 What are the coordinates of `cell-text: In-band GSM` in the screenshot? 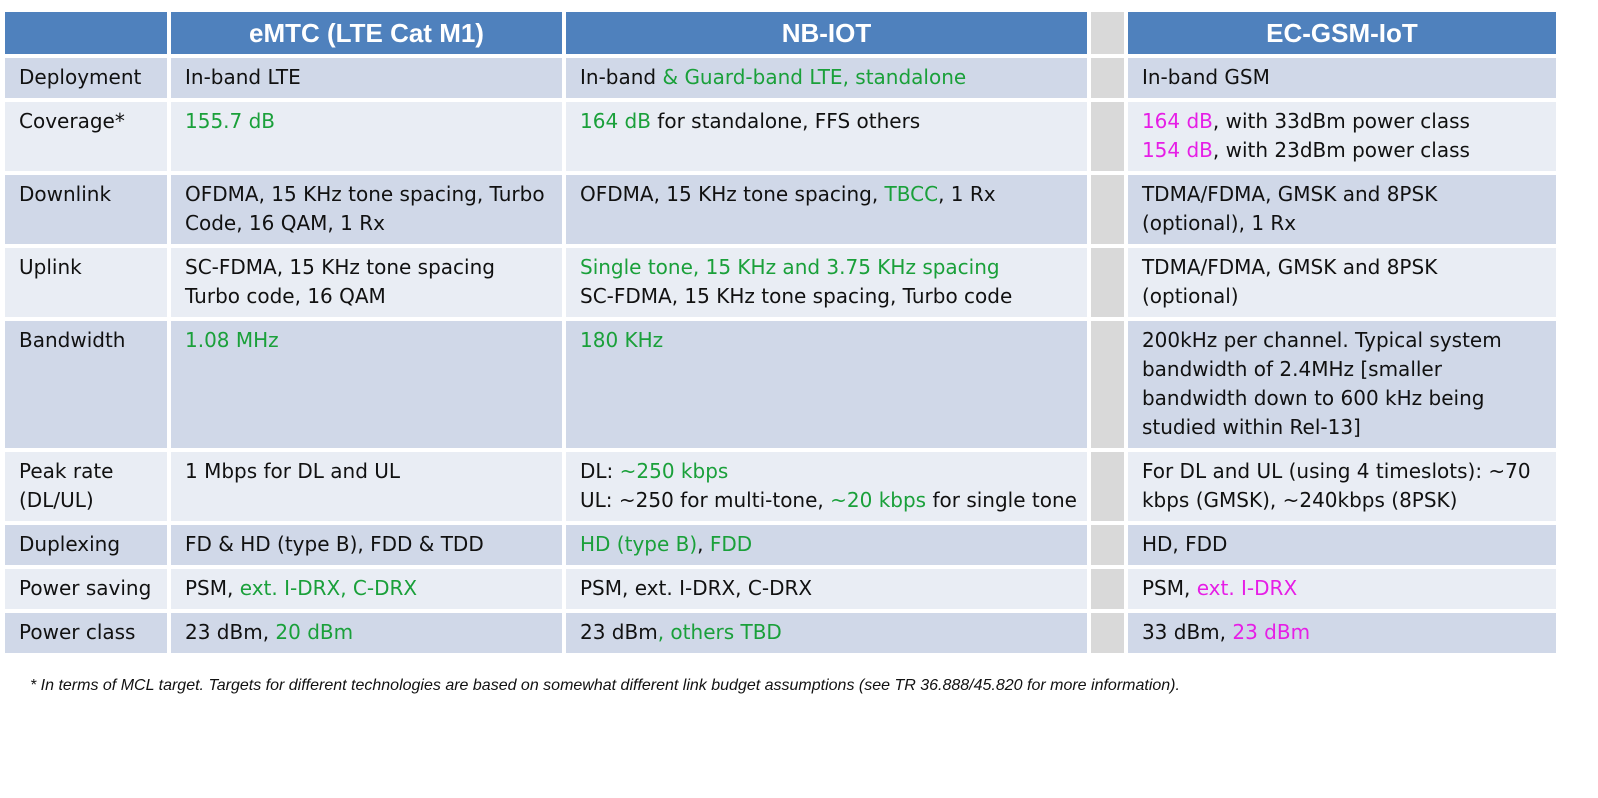 It's located at (1205, 77).